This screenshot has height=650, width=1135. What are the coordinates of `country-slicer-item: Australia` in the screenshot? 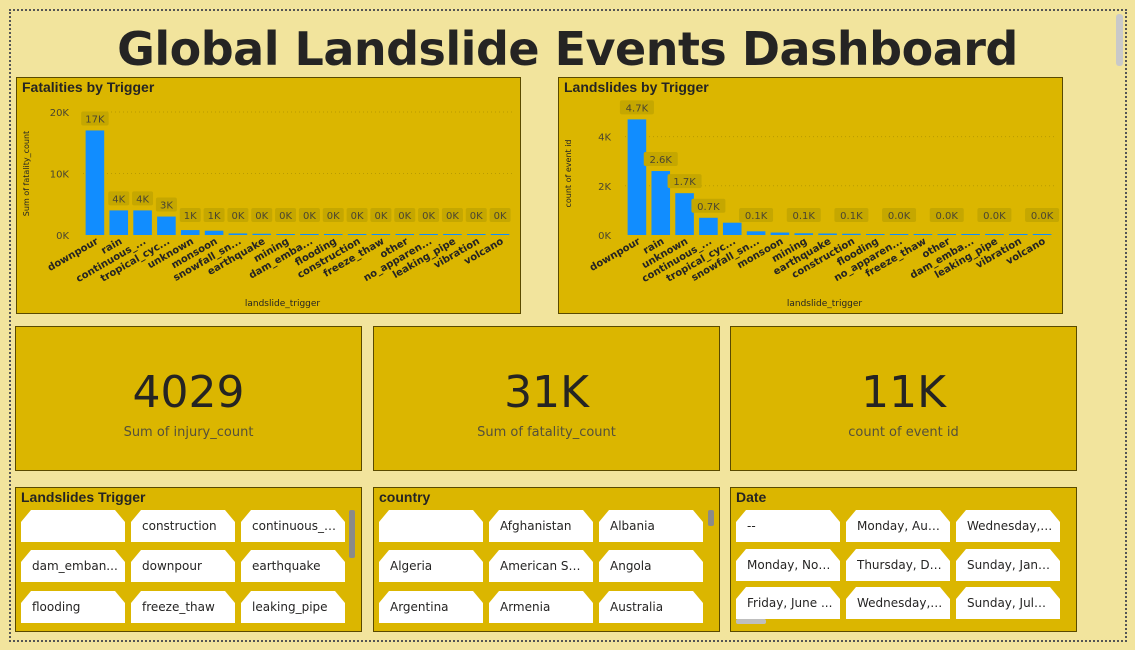 It's located at (651, 607).